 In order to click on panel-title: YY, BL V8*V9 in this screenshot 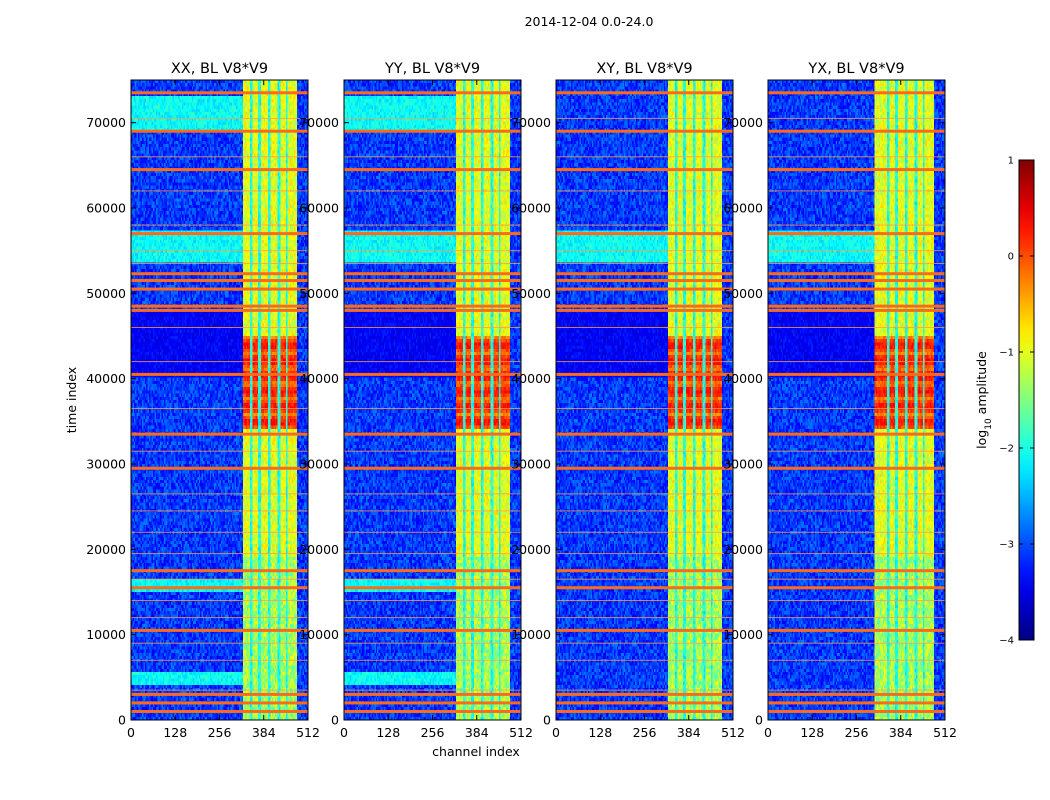, I will do `click(432, 69)`.